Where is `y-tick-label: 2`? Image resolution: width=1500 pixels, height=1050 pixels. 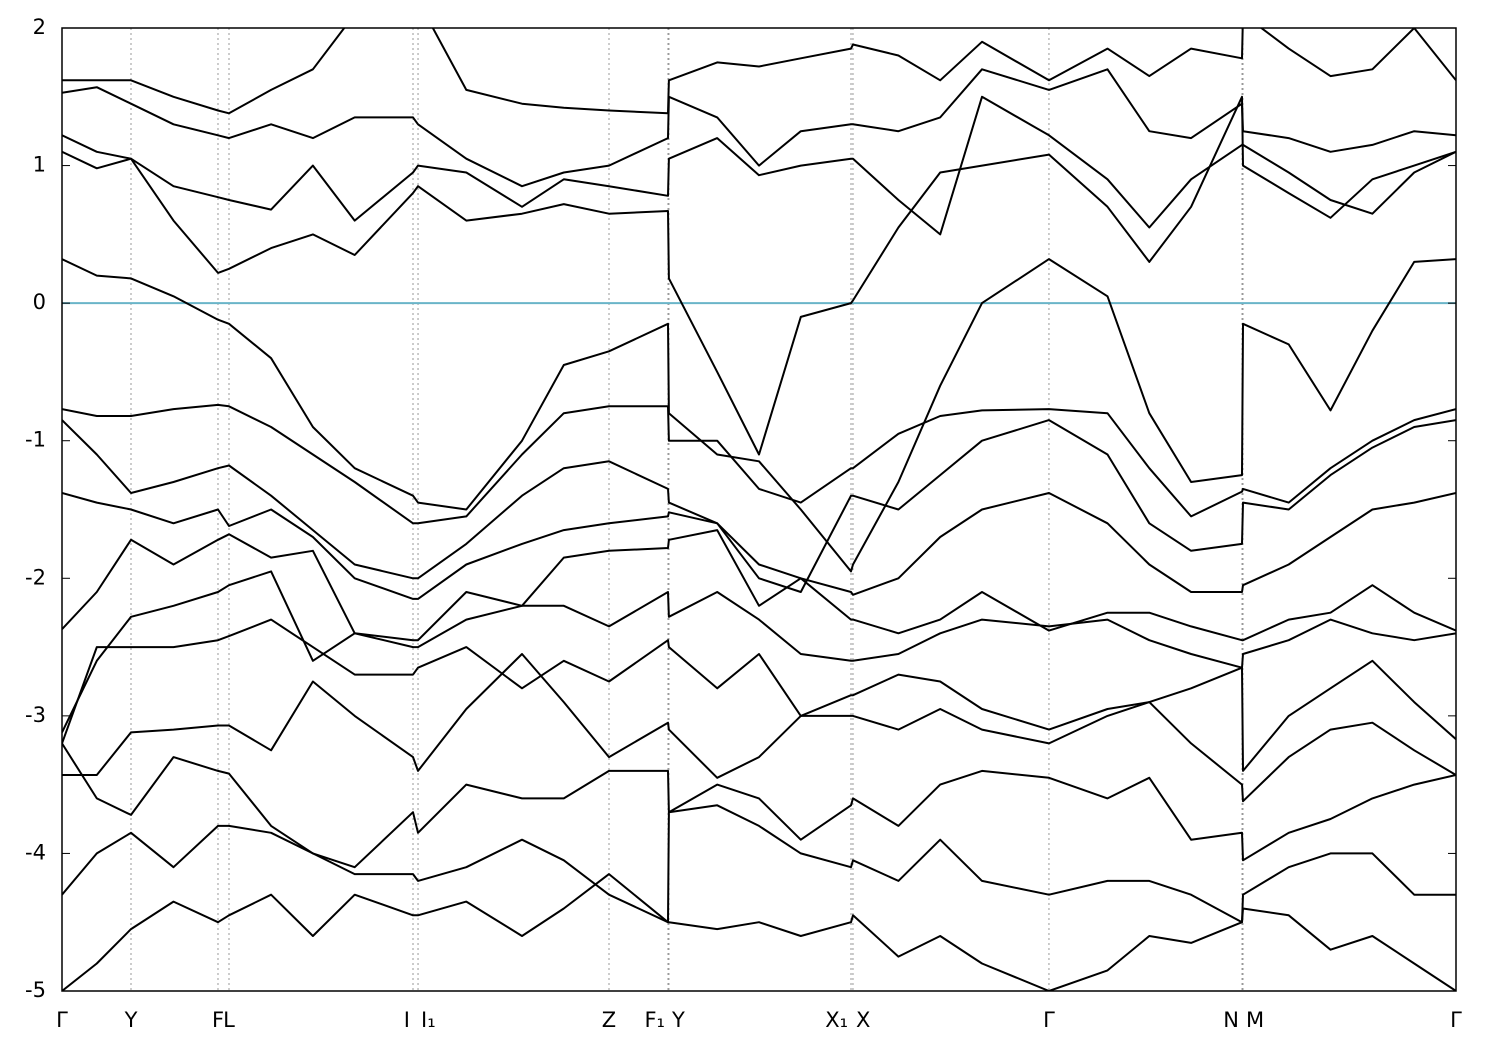 y-tick-label: 2 is located at coordinates (39, 27).